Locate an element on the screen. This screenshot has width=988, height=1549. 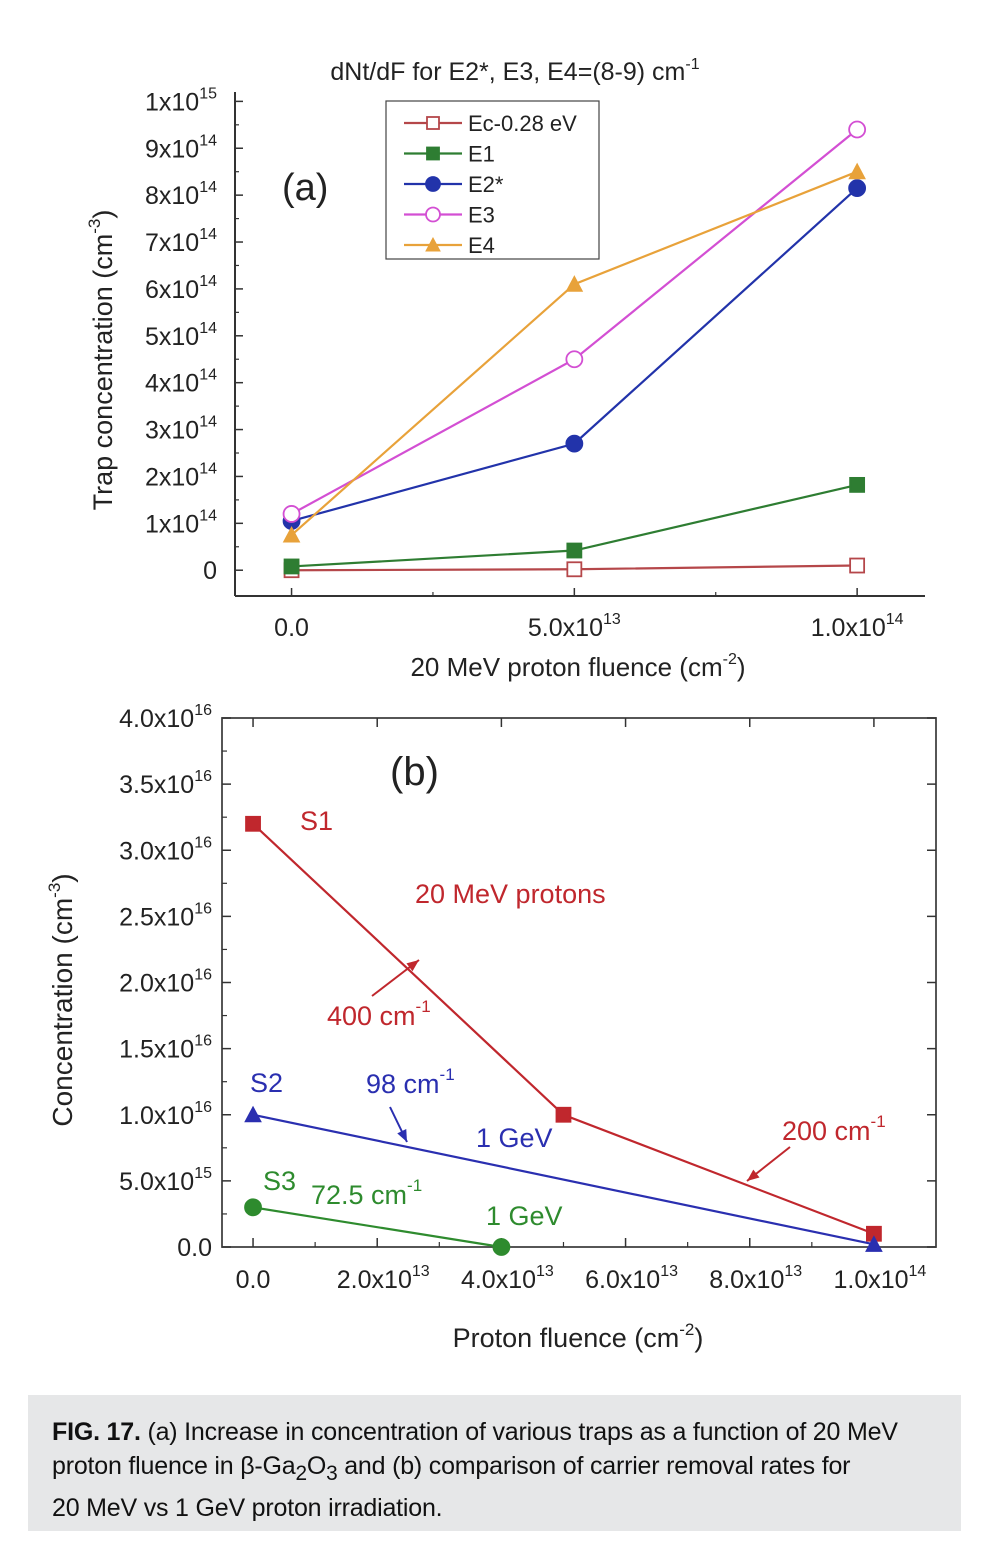
chart-b-annotation-base: 72.5 cm is located at coordinates (359, 1195).